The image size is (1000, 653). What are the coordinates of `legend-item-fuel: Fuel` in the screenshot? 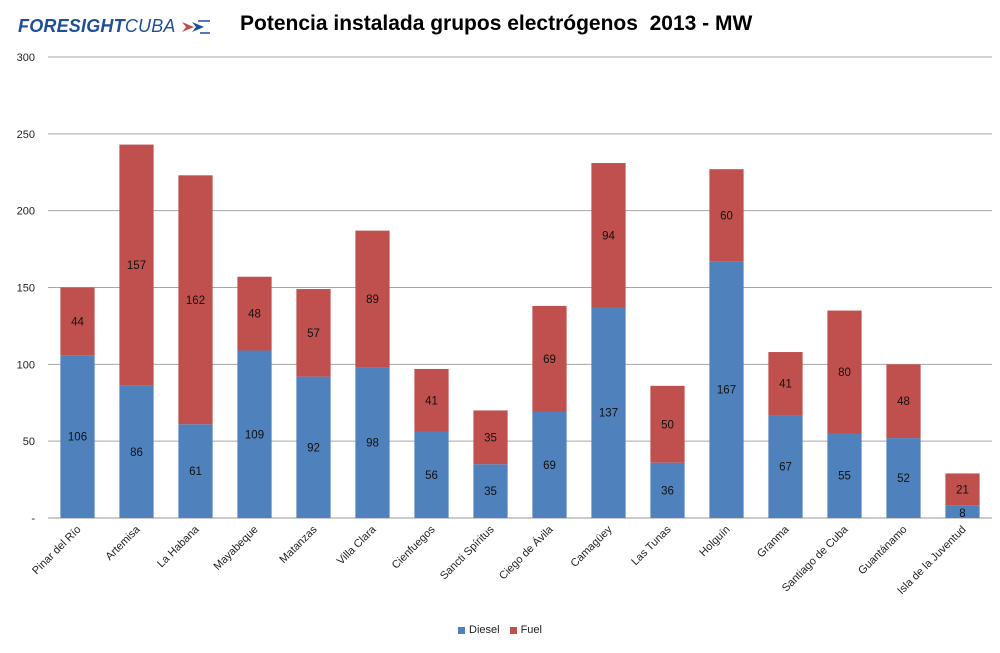 It's located at (525, 630).